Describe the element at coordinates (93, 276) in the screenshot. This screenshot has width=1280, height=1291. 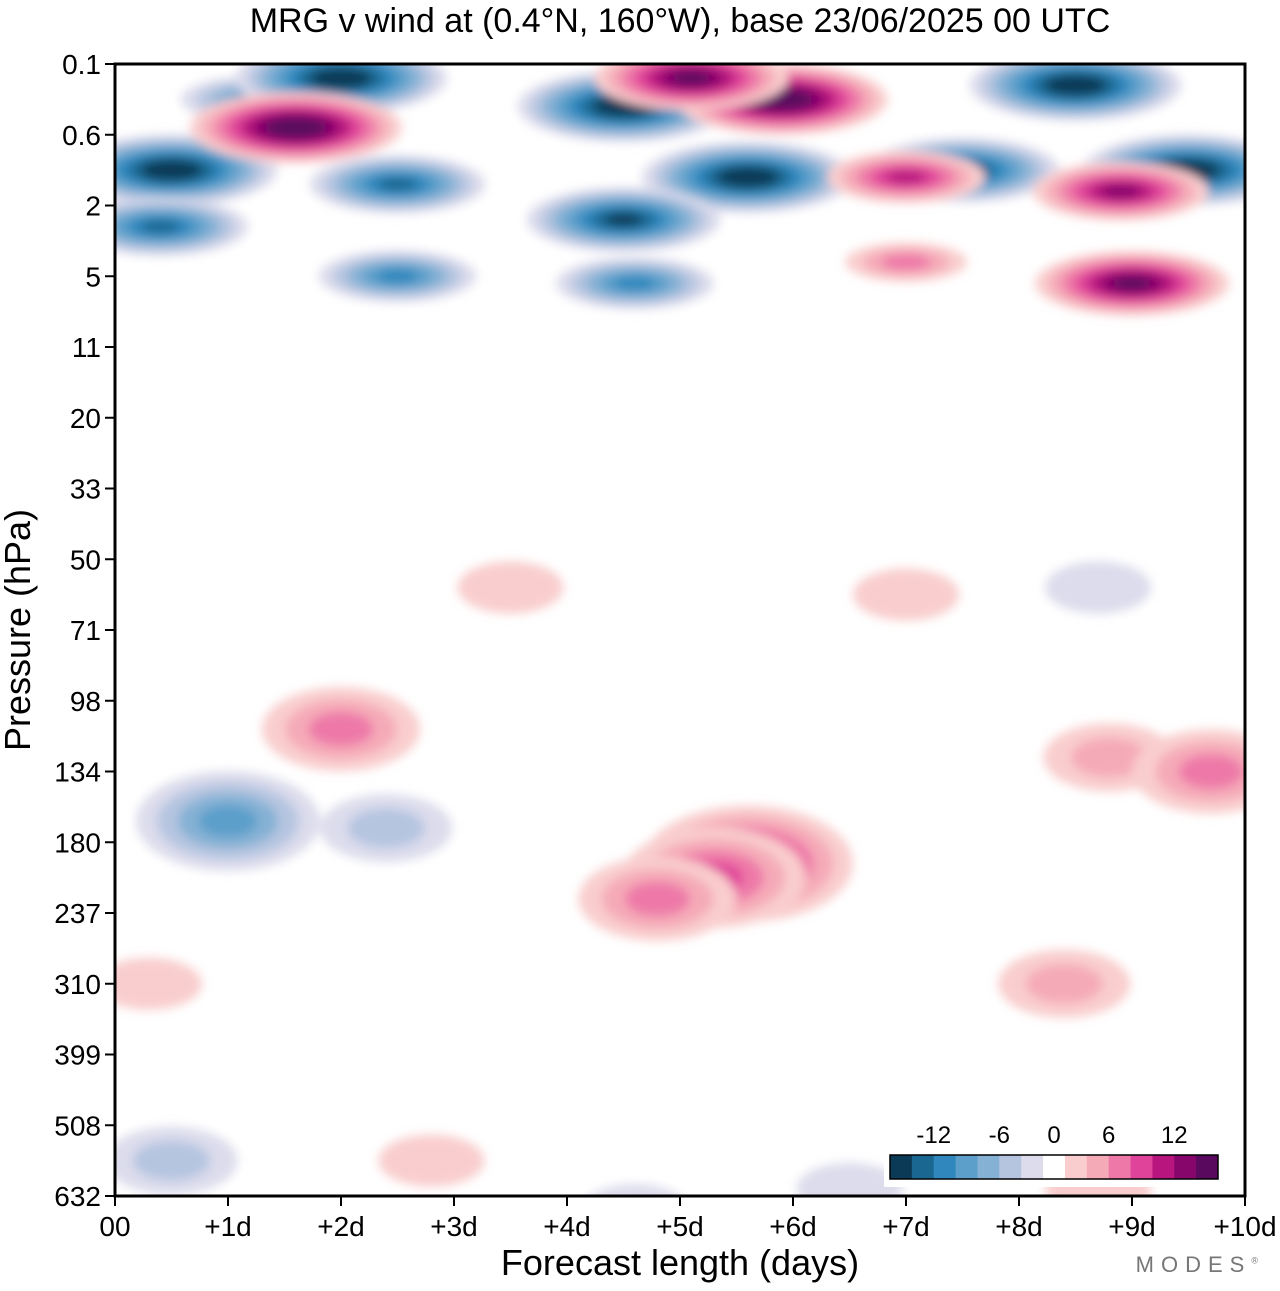
I see `y-tick-label: 5` at that location.